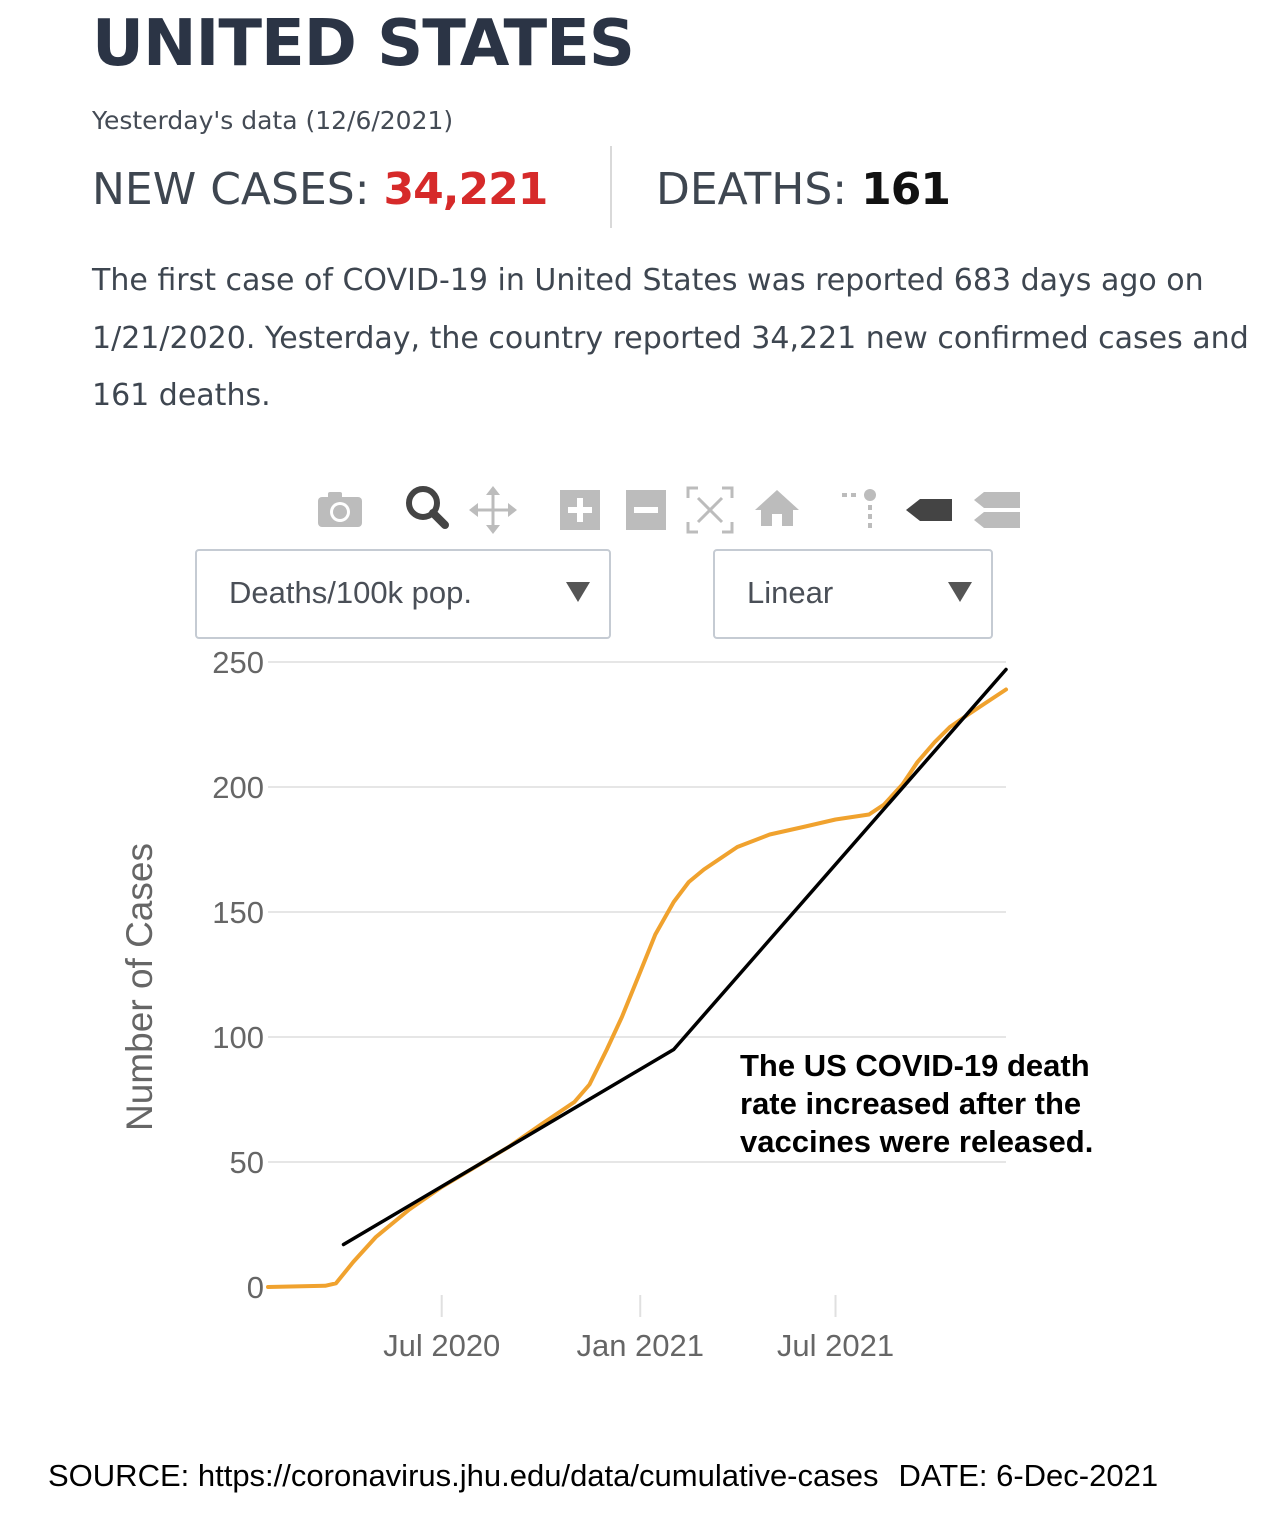  What do you see at coordinates (238, 1037) in the screenshot?
I see `y-tick-label: 100` at bounding box center [238, 1037].